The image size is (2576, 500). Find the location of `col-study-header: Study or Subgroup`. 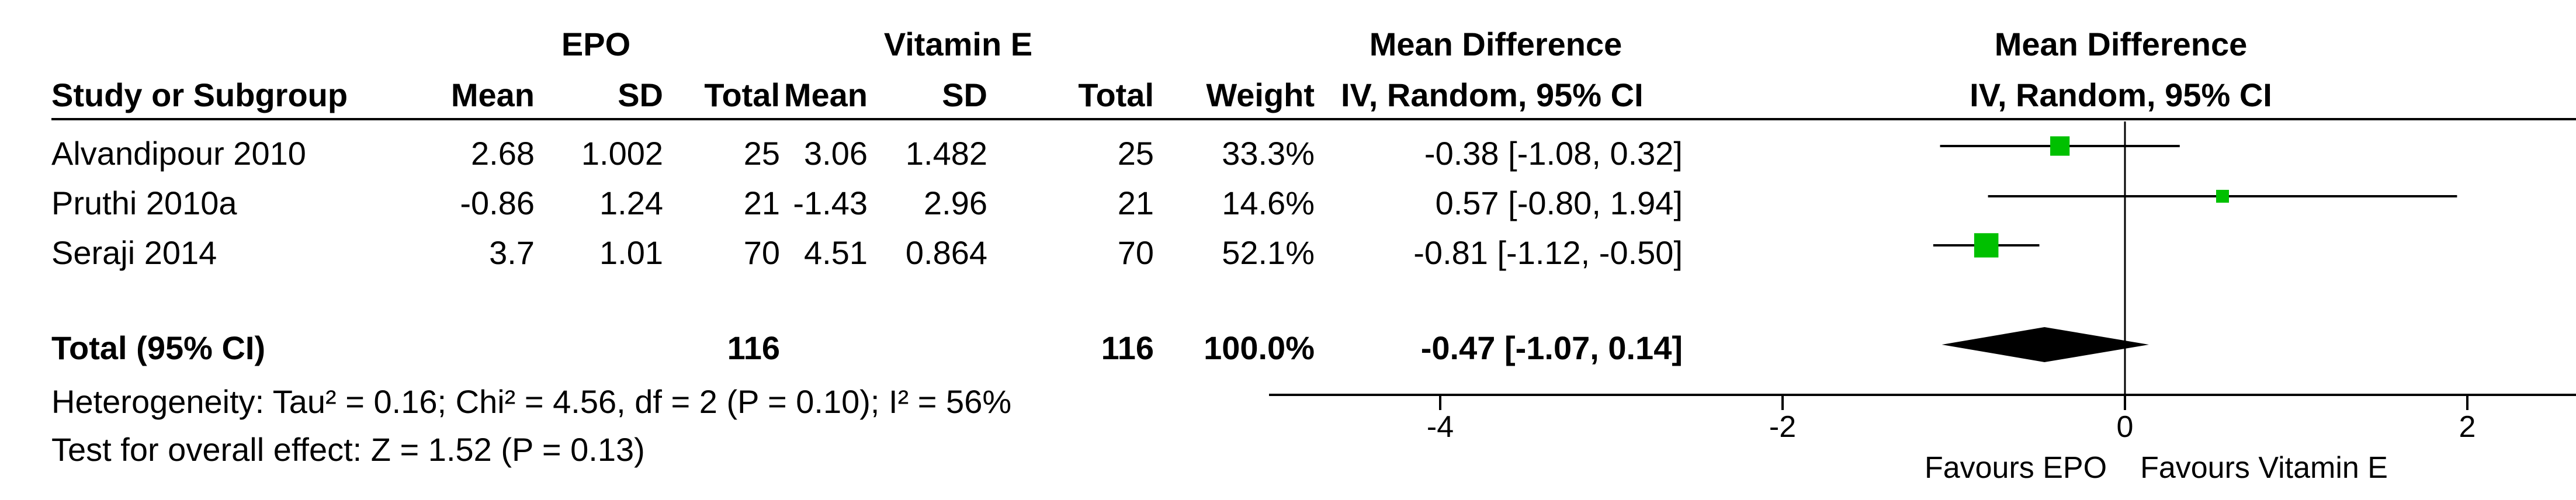

col-study-header: Study or Subgroup is located at coordinates (199, 95).